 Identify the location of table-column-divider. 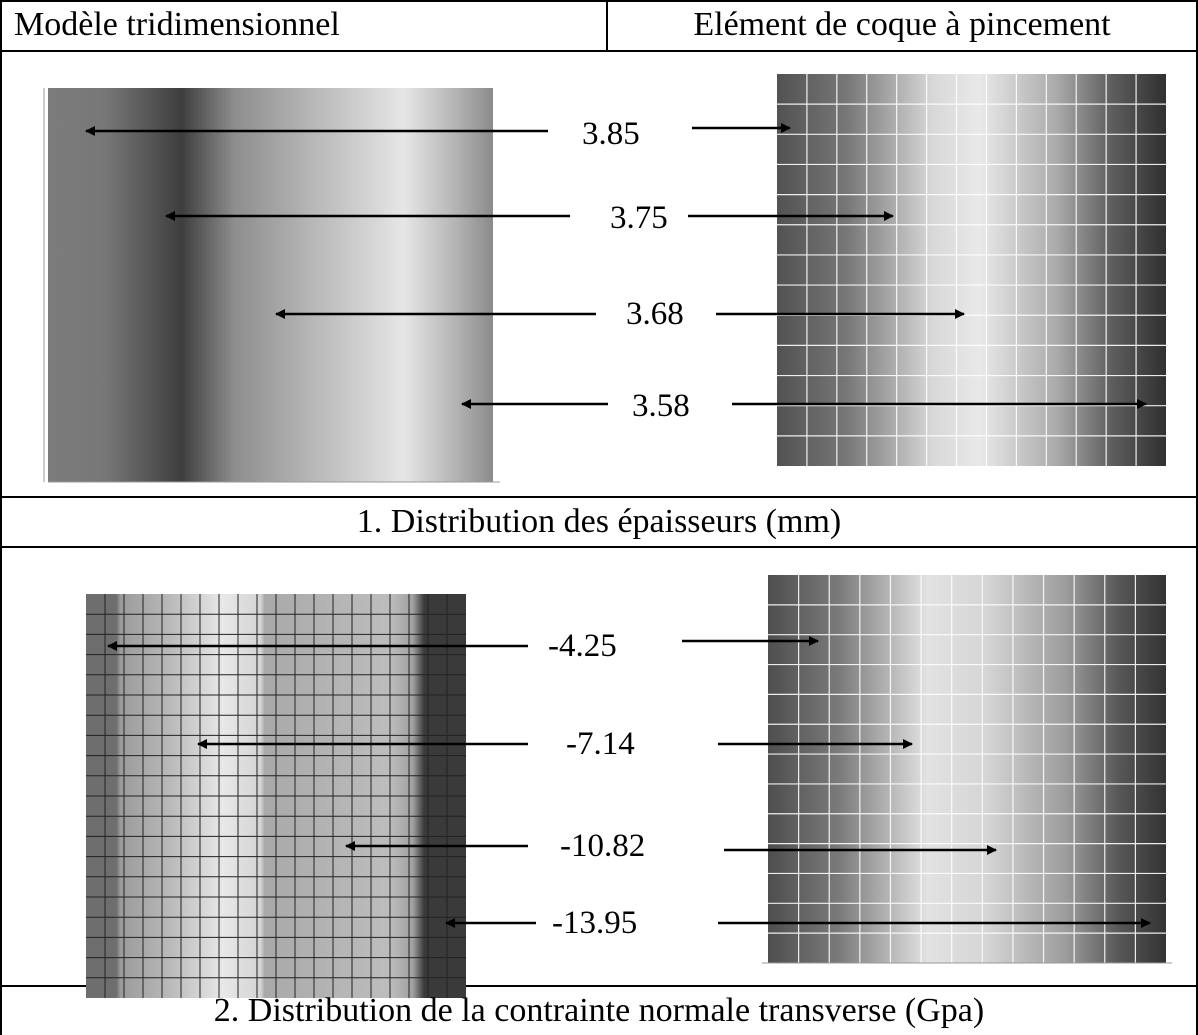
(607, 25).